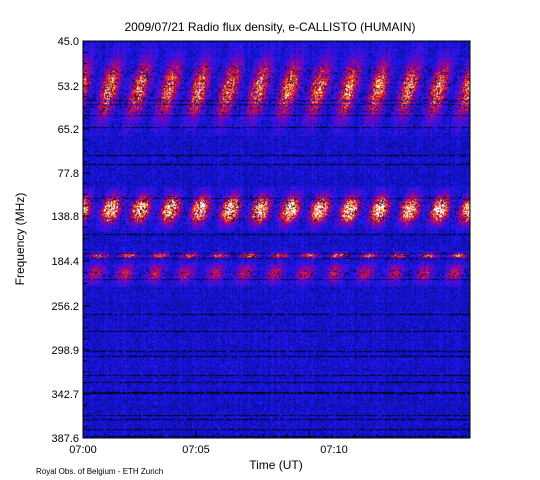  What do you see at coordinates (99, 471) in the screenshot?
I see `footer-credit: Royal Obs. of Belgium - ETH Zurich` at bounding box center [99, 471].